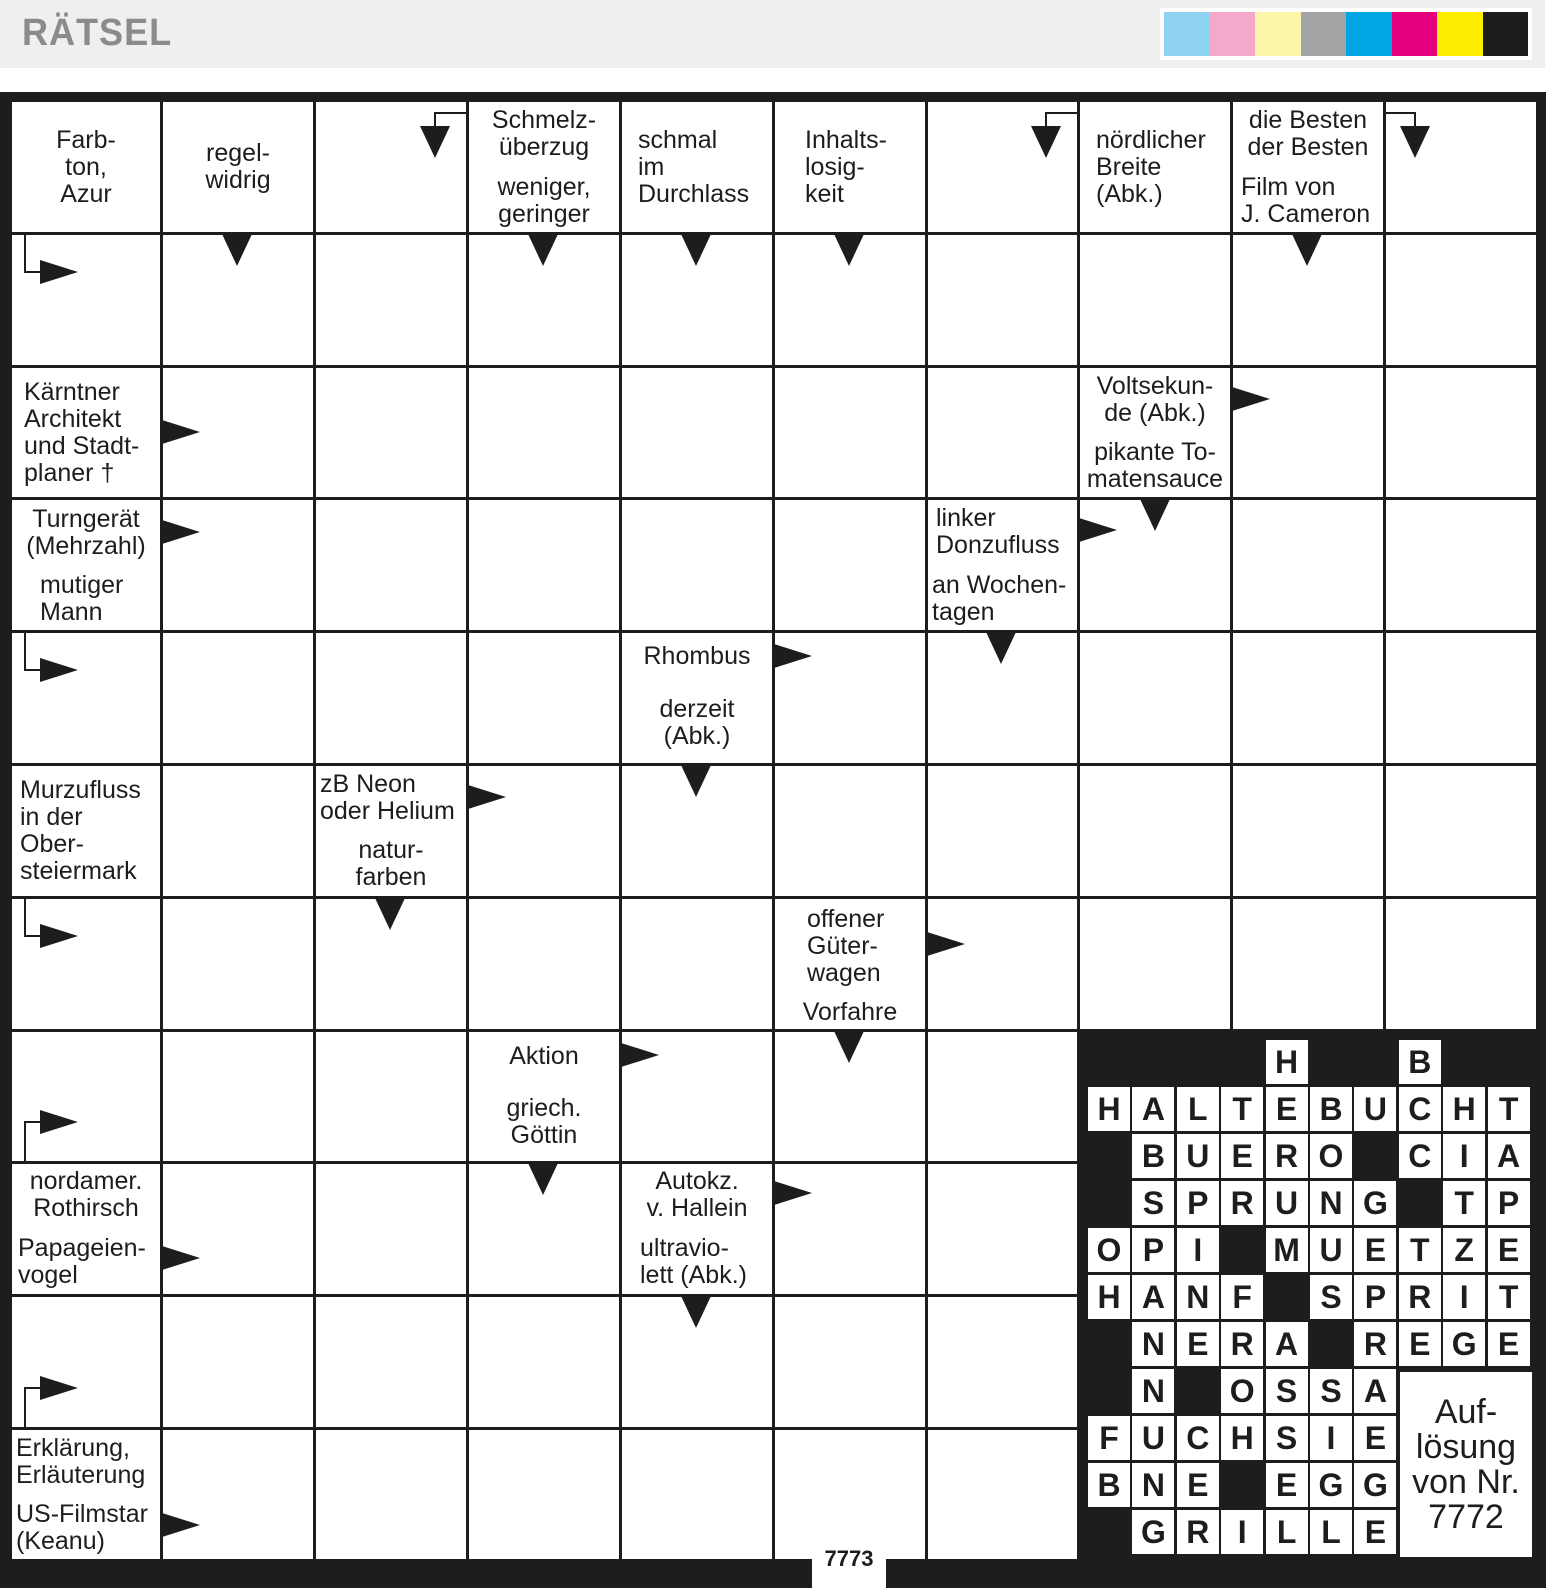  What do you see at coordinates (1155, 167) in the screenshot?
I see `clue-cell: nördlicher Breite (Abk.)` at bounding box center [1155, 167].